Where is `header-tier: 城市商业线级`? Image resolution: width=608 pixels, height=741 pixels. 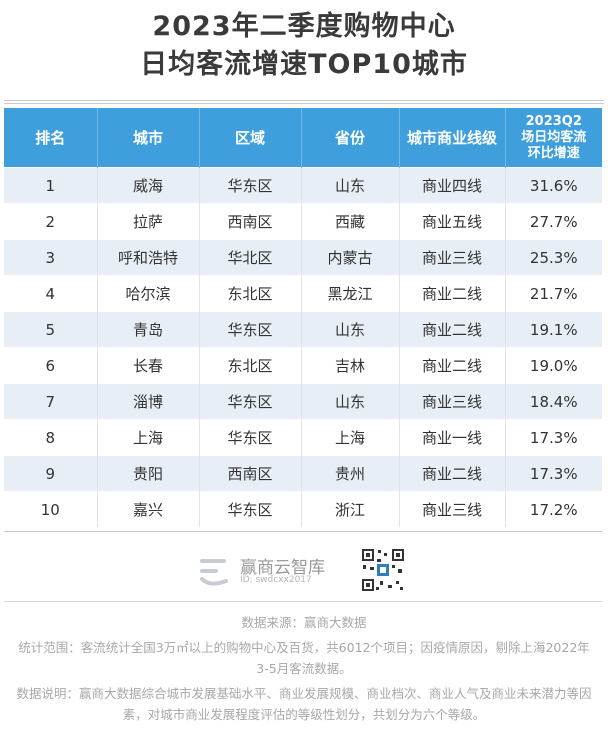 header-tier: 城市商业线级 is located at coordinates (452, 138).